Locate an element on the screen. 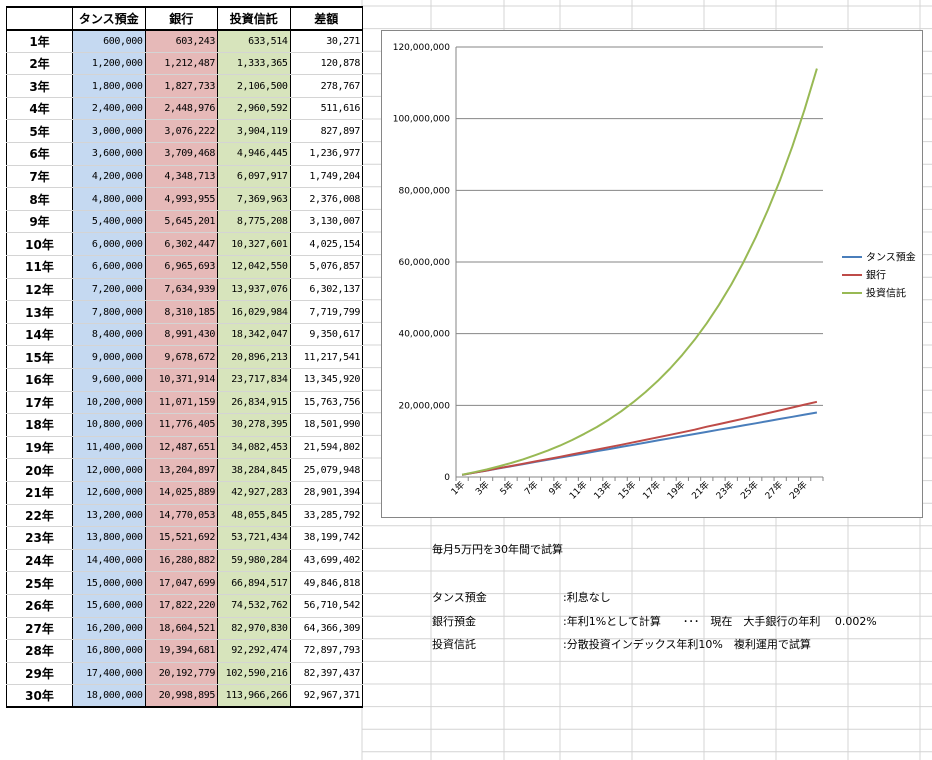 Image resolution: width=932 pixels, height=760 pixels. year-cell: 11年 is located at coordinates (39, 267).